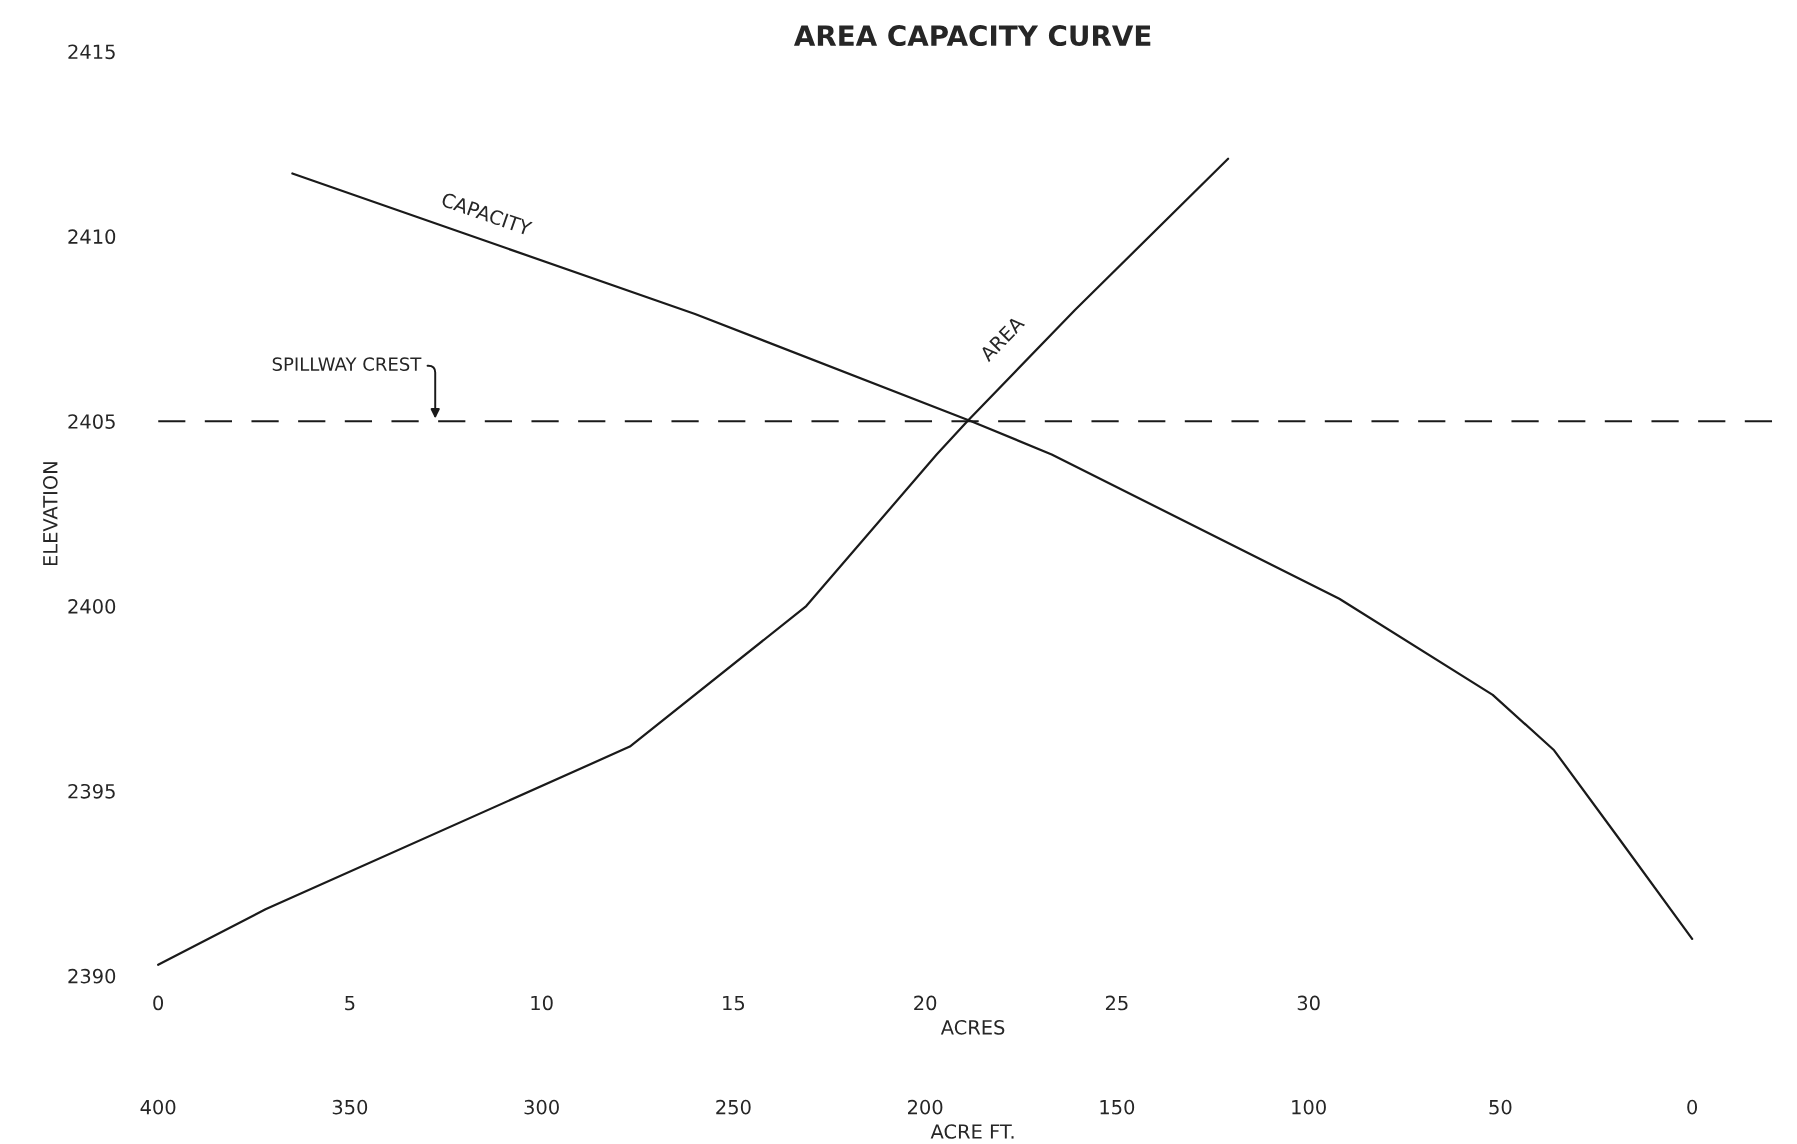 This screenshot has height=1144, width=1797. Describe the element at coordinates (50, 514) in the screenshot. I see `y-axis-title: ELEVATION` at that location.